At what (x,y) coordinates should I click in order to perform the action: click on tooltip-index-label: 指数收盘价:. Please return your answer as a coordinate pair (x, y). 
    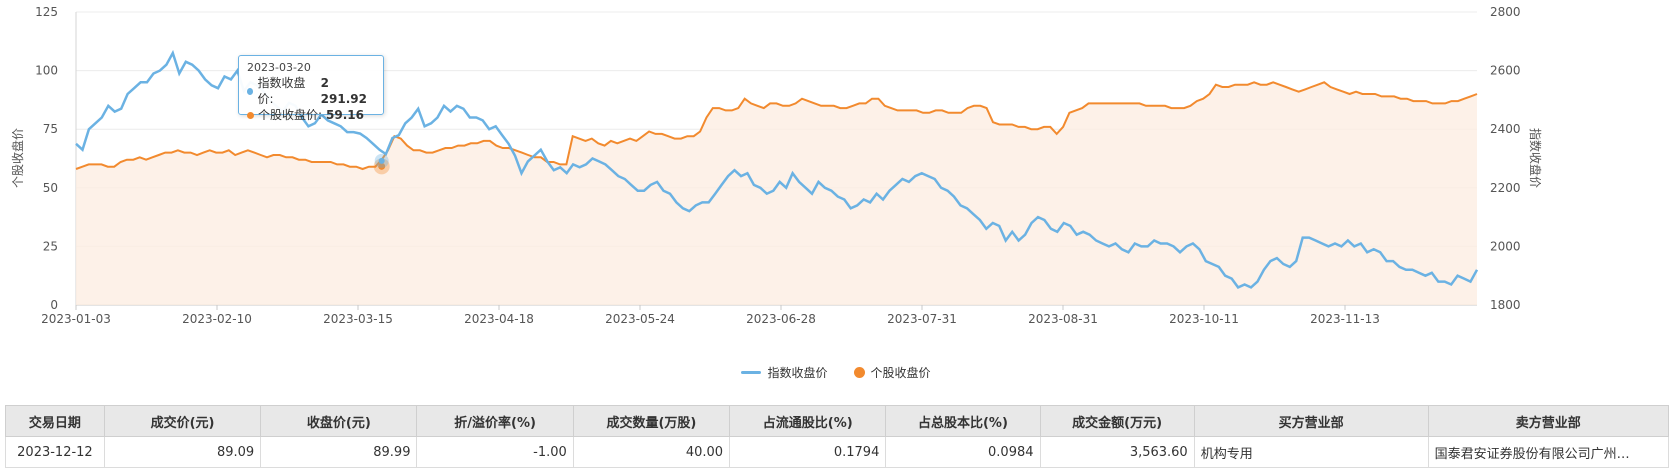
    Looking at the image, I should click on (281, 91).